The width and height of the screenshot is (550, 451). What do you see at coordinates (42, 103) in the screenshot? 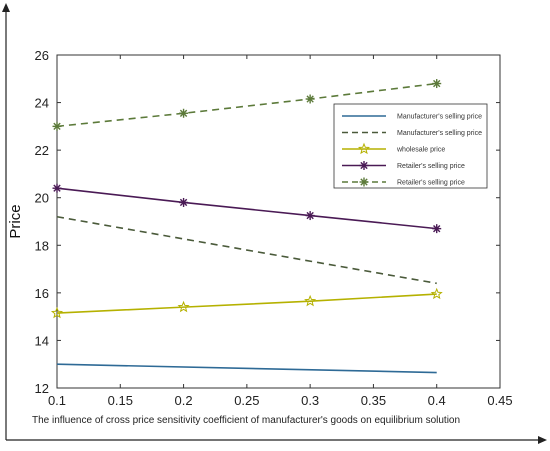
I see `y-tick-label: 24` at bounding box center [42, 103].